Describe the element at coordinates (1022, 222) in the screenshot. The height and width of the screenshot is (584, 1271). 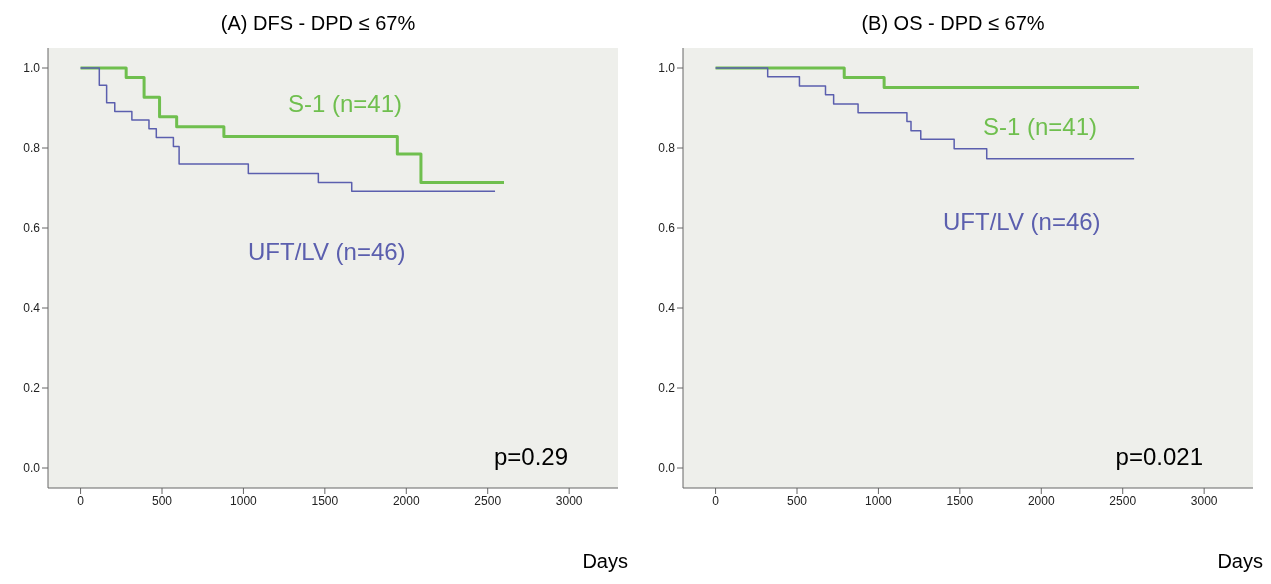
I see `text: UFT/LV (n=46)` at that location.